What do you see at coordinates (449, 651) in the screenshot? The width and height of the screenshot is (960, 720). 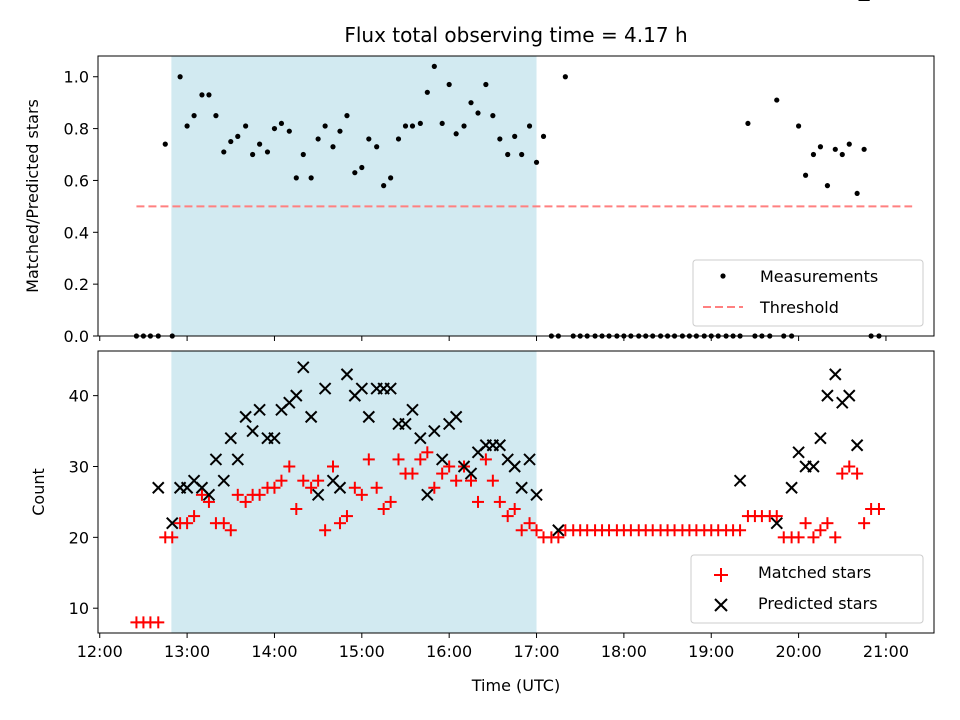 I see `x-tick-label: 16:00` at bounding box center [449, 651].